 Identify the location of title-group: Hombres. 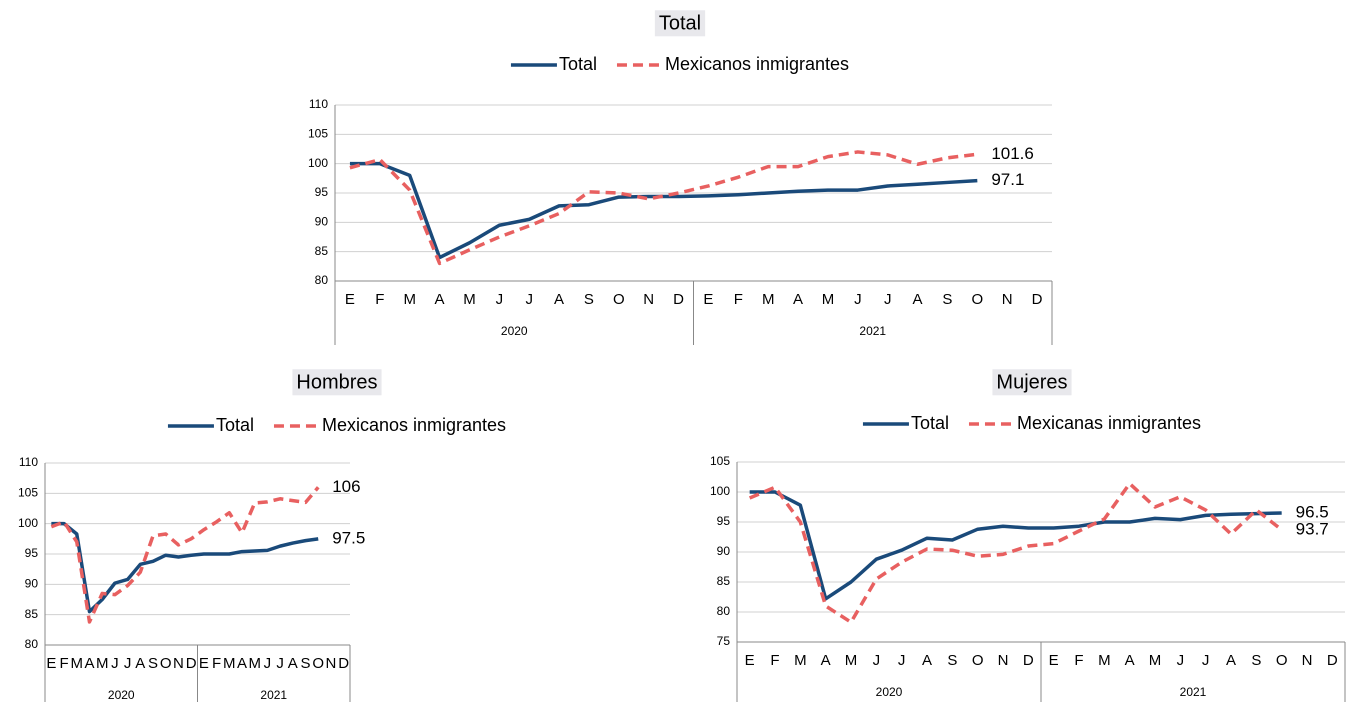
(337, 382).